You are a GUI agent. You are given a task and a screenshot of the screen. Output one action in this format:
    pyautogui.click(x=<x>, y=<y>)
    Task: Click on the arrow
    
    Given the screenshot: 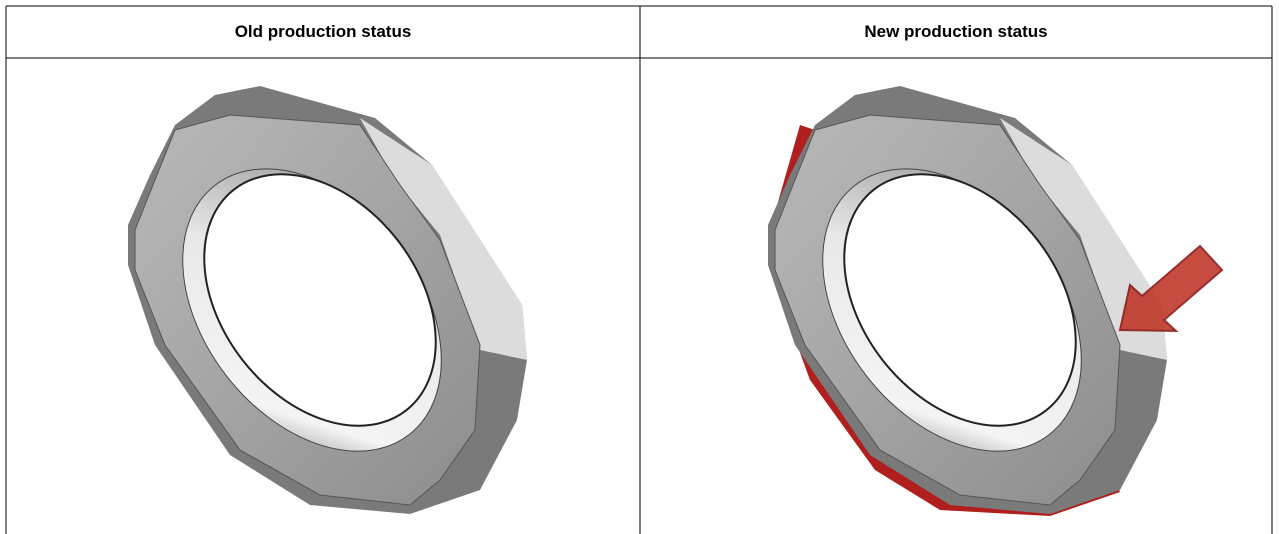 What is the action you would take?
    pyautogui.click(x=1171, y=288)
    